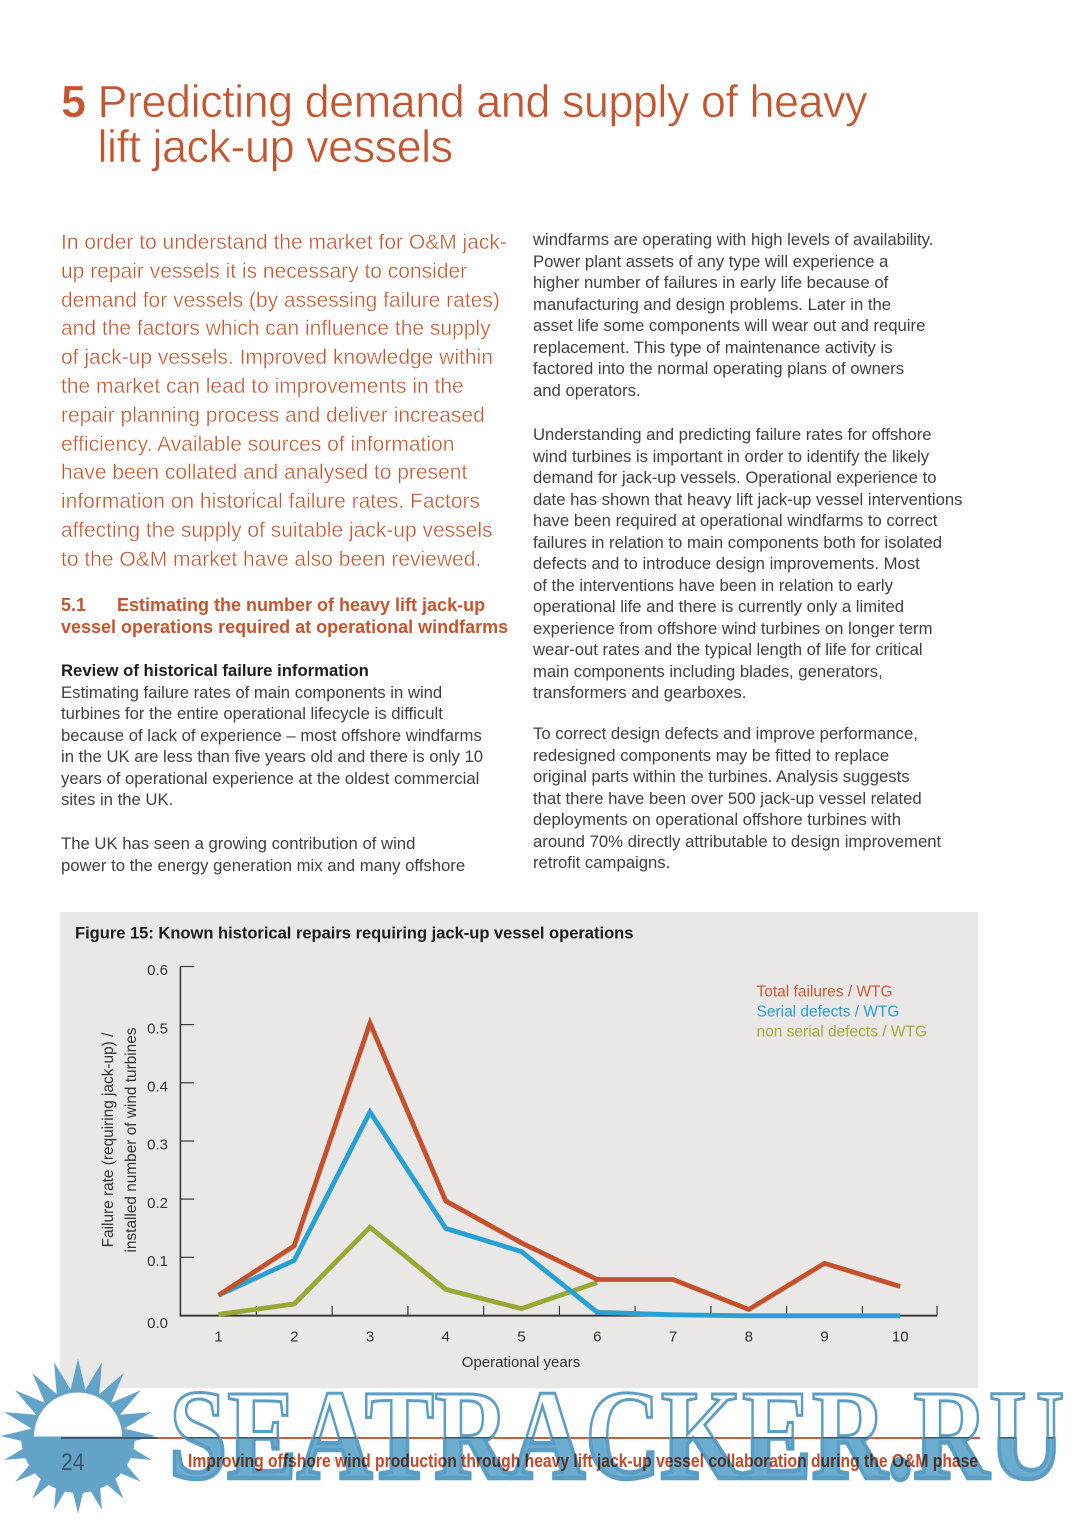 The image size is (1080, 1531). Describe the element at coordinates (749, 1337) in the screenshot. I see `svg-text: 8` at that location.